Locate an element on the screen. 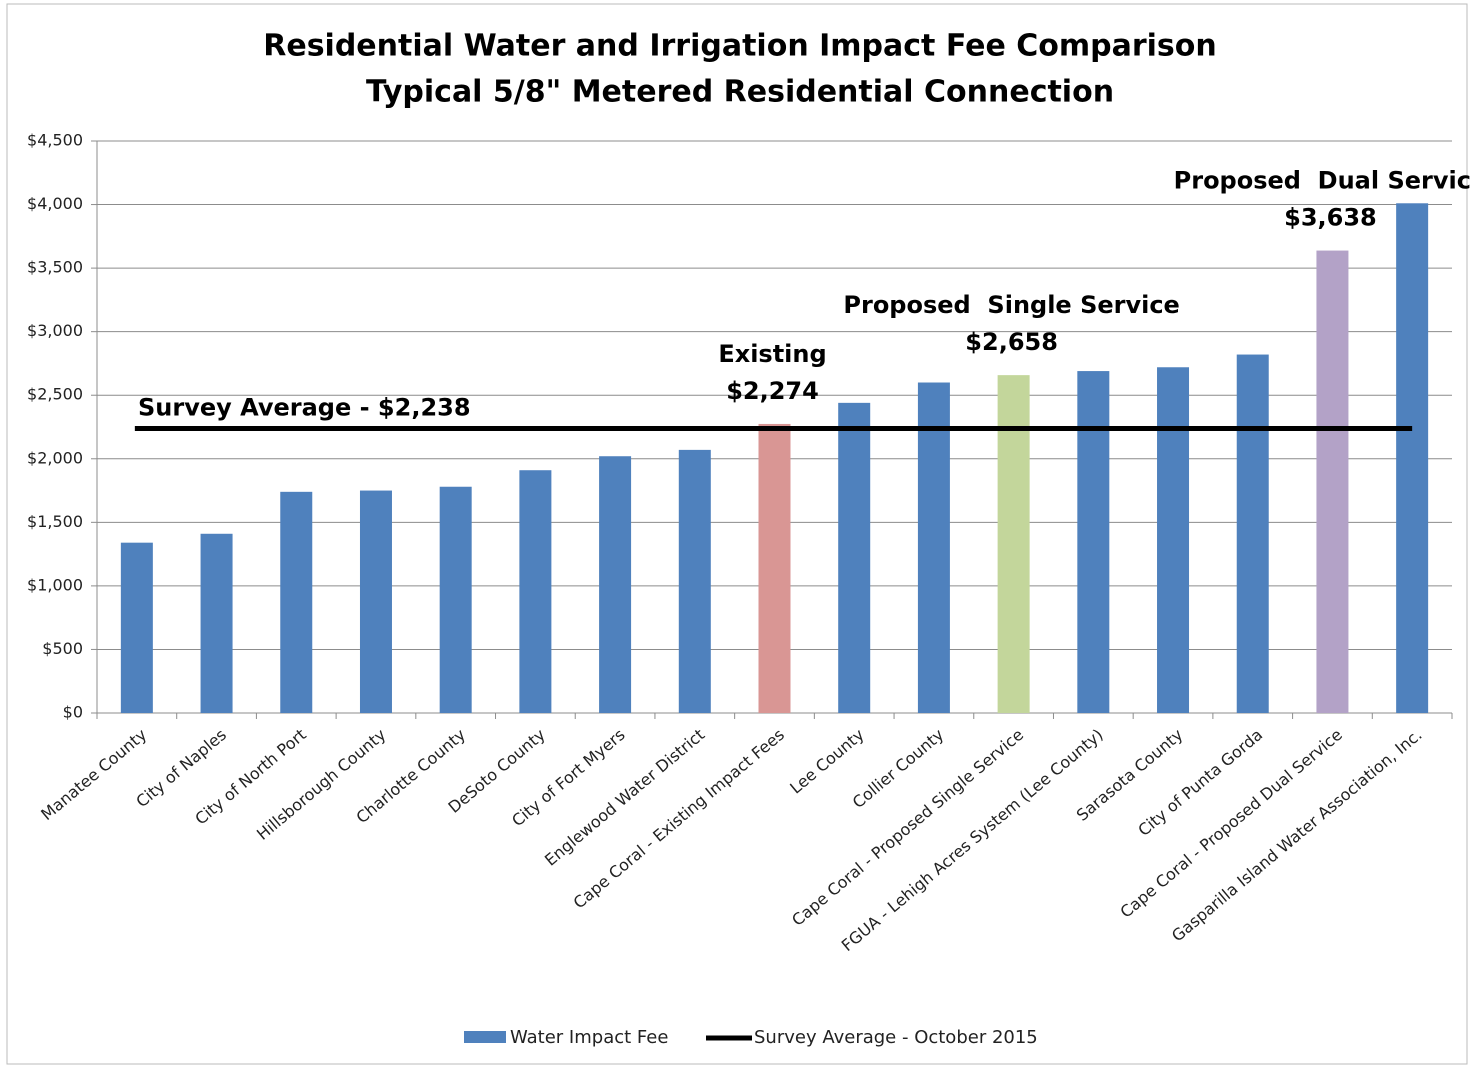 This screenshot has height=1067, width=1470. reference-label: Survey Average - $2,238 is located at coordinates (304, 408).